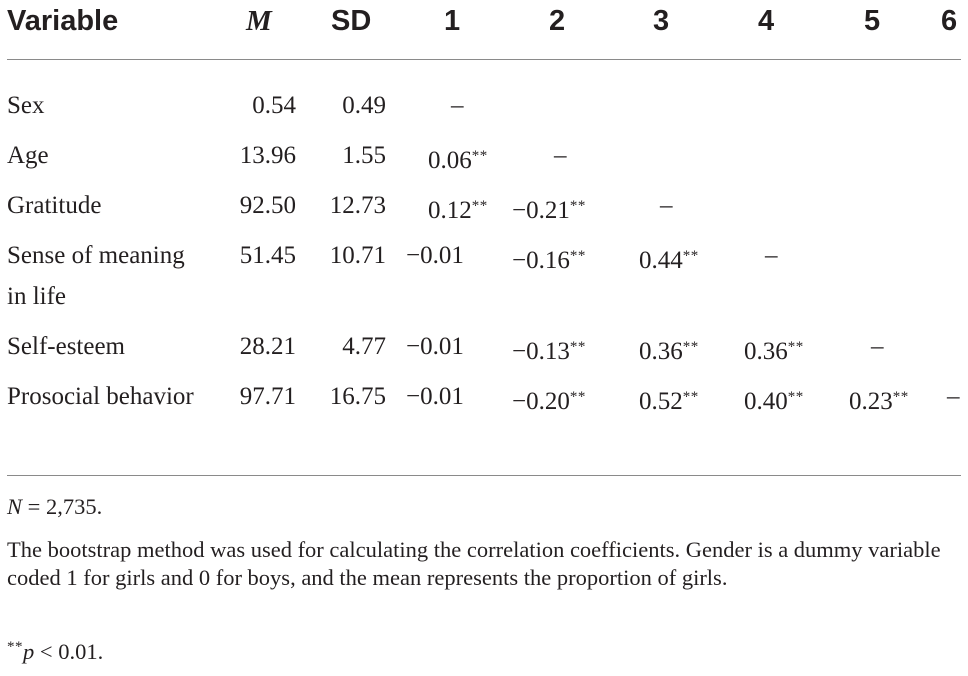 This screenshot has width=968, height=676. What do you see at coordinates (29, 651) in the screenshot?
I see `p-symbol: p` at bounding box center [29, 651].